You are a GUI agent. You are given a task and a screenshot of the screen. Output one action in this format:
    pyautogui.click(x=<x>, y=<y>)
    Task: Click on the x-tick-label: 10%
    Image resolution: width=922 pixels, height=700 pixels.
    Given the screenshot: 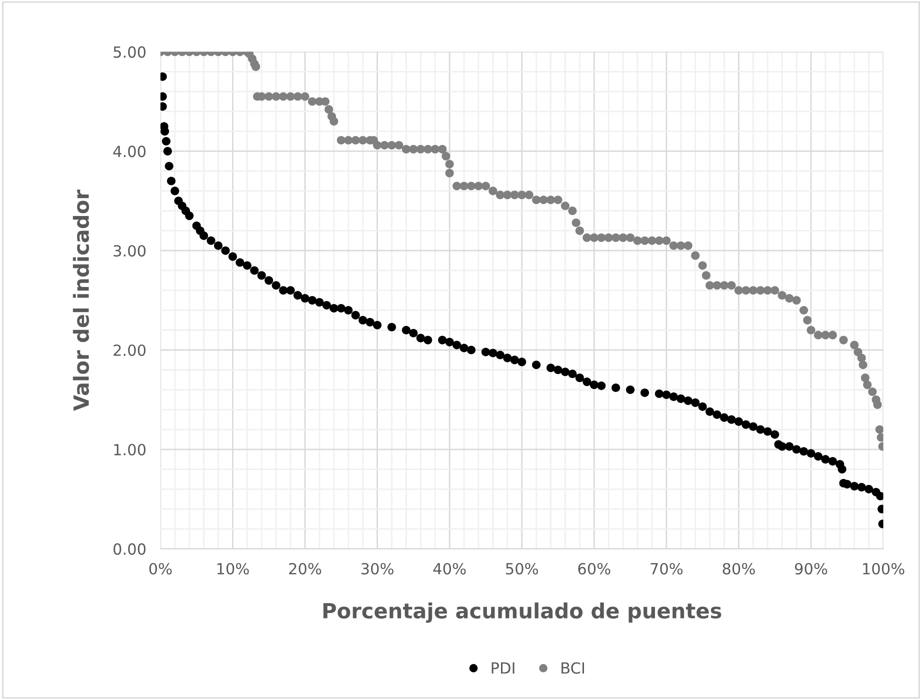 What is the action you would take?
    pyautogui.click(x=233, y=568)
    